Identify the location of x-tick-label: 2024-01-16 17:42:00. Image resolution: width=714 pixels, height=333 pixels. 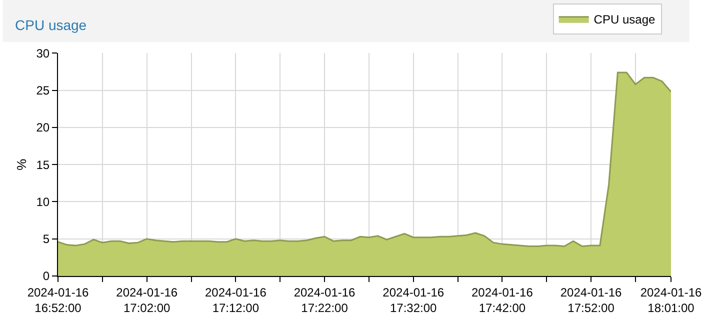
(503, 300).